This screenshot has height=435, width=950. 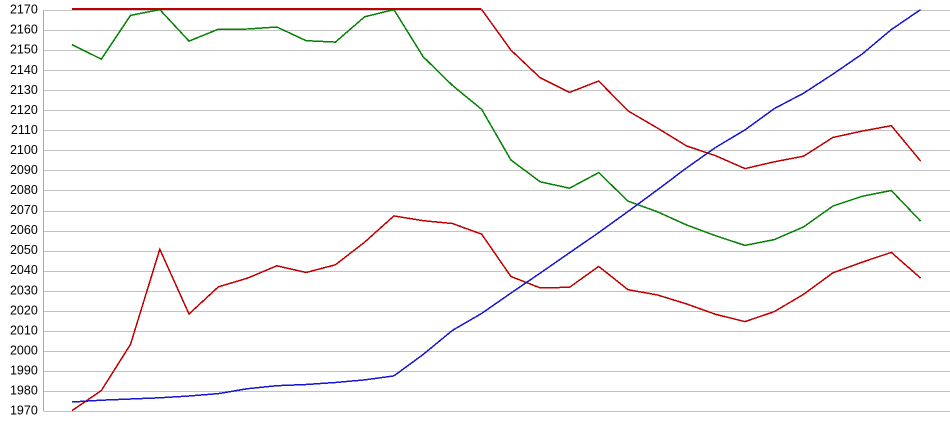 What do you see at coordinates (24, 90) in the screenshot?
I see `svg-text: 2130` at bounding box center [24, 90].